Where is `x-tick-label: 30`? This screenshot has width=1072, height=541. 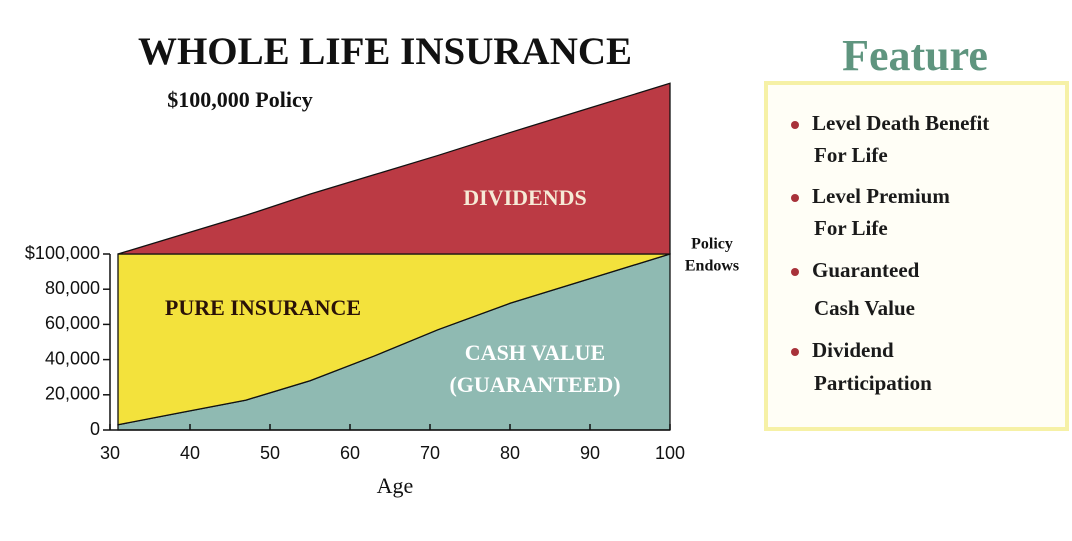 x-tick-label: 30 is located at coordinates (110, 453).